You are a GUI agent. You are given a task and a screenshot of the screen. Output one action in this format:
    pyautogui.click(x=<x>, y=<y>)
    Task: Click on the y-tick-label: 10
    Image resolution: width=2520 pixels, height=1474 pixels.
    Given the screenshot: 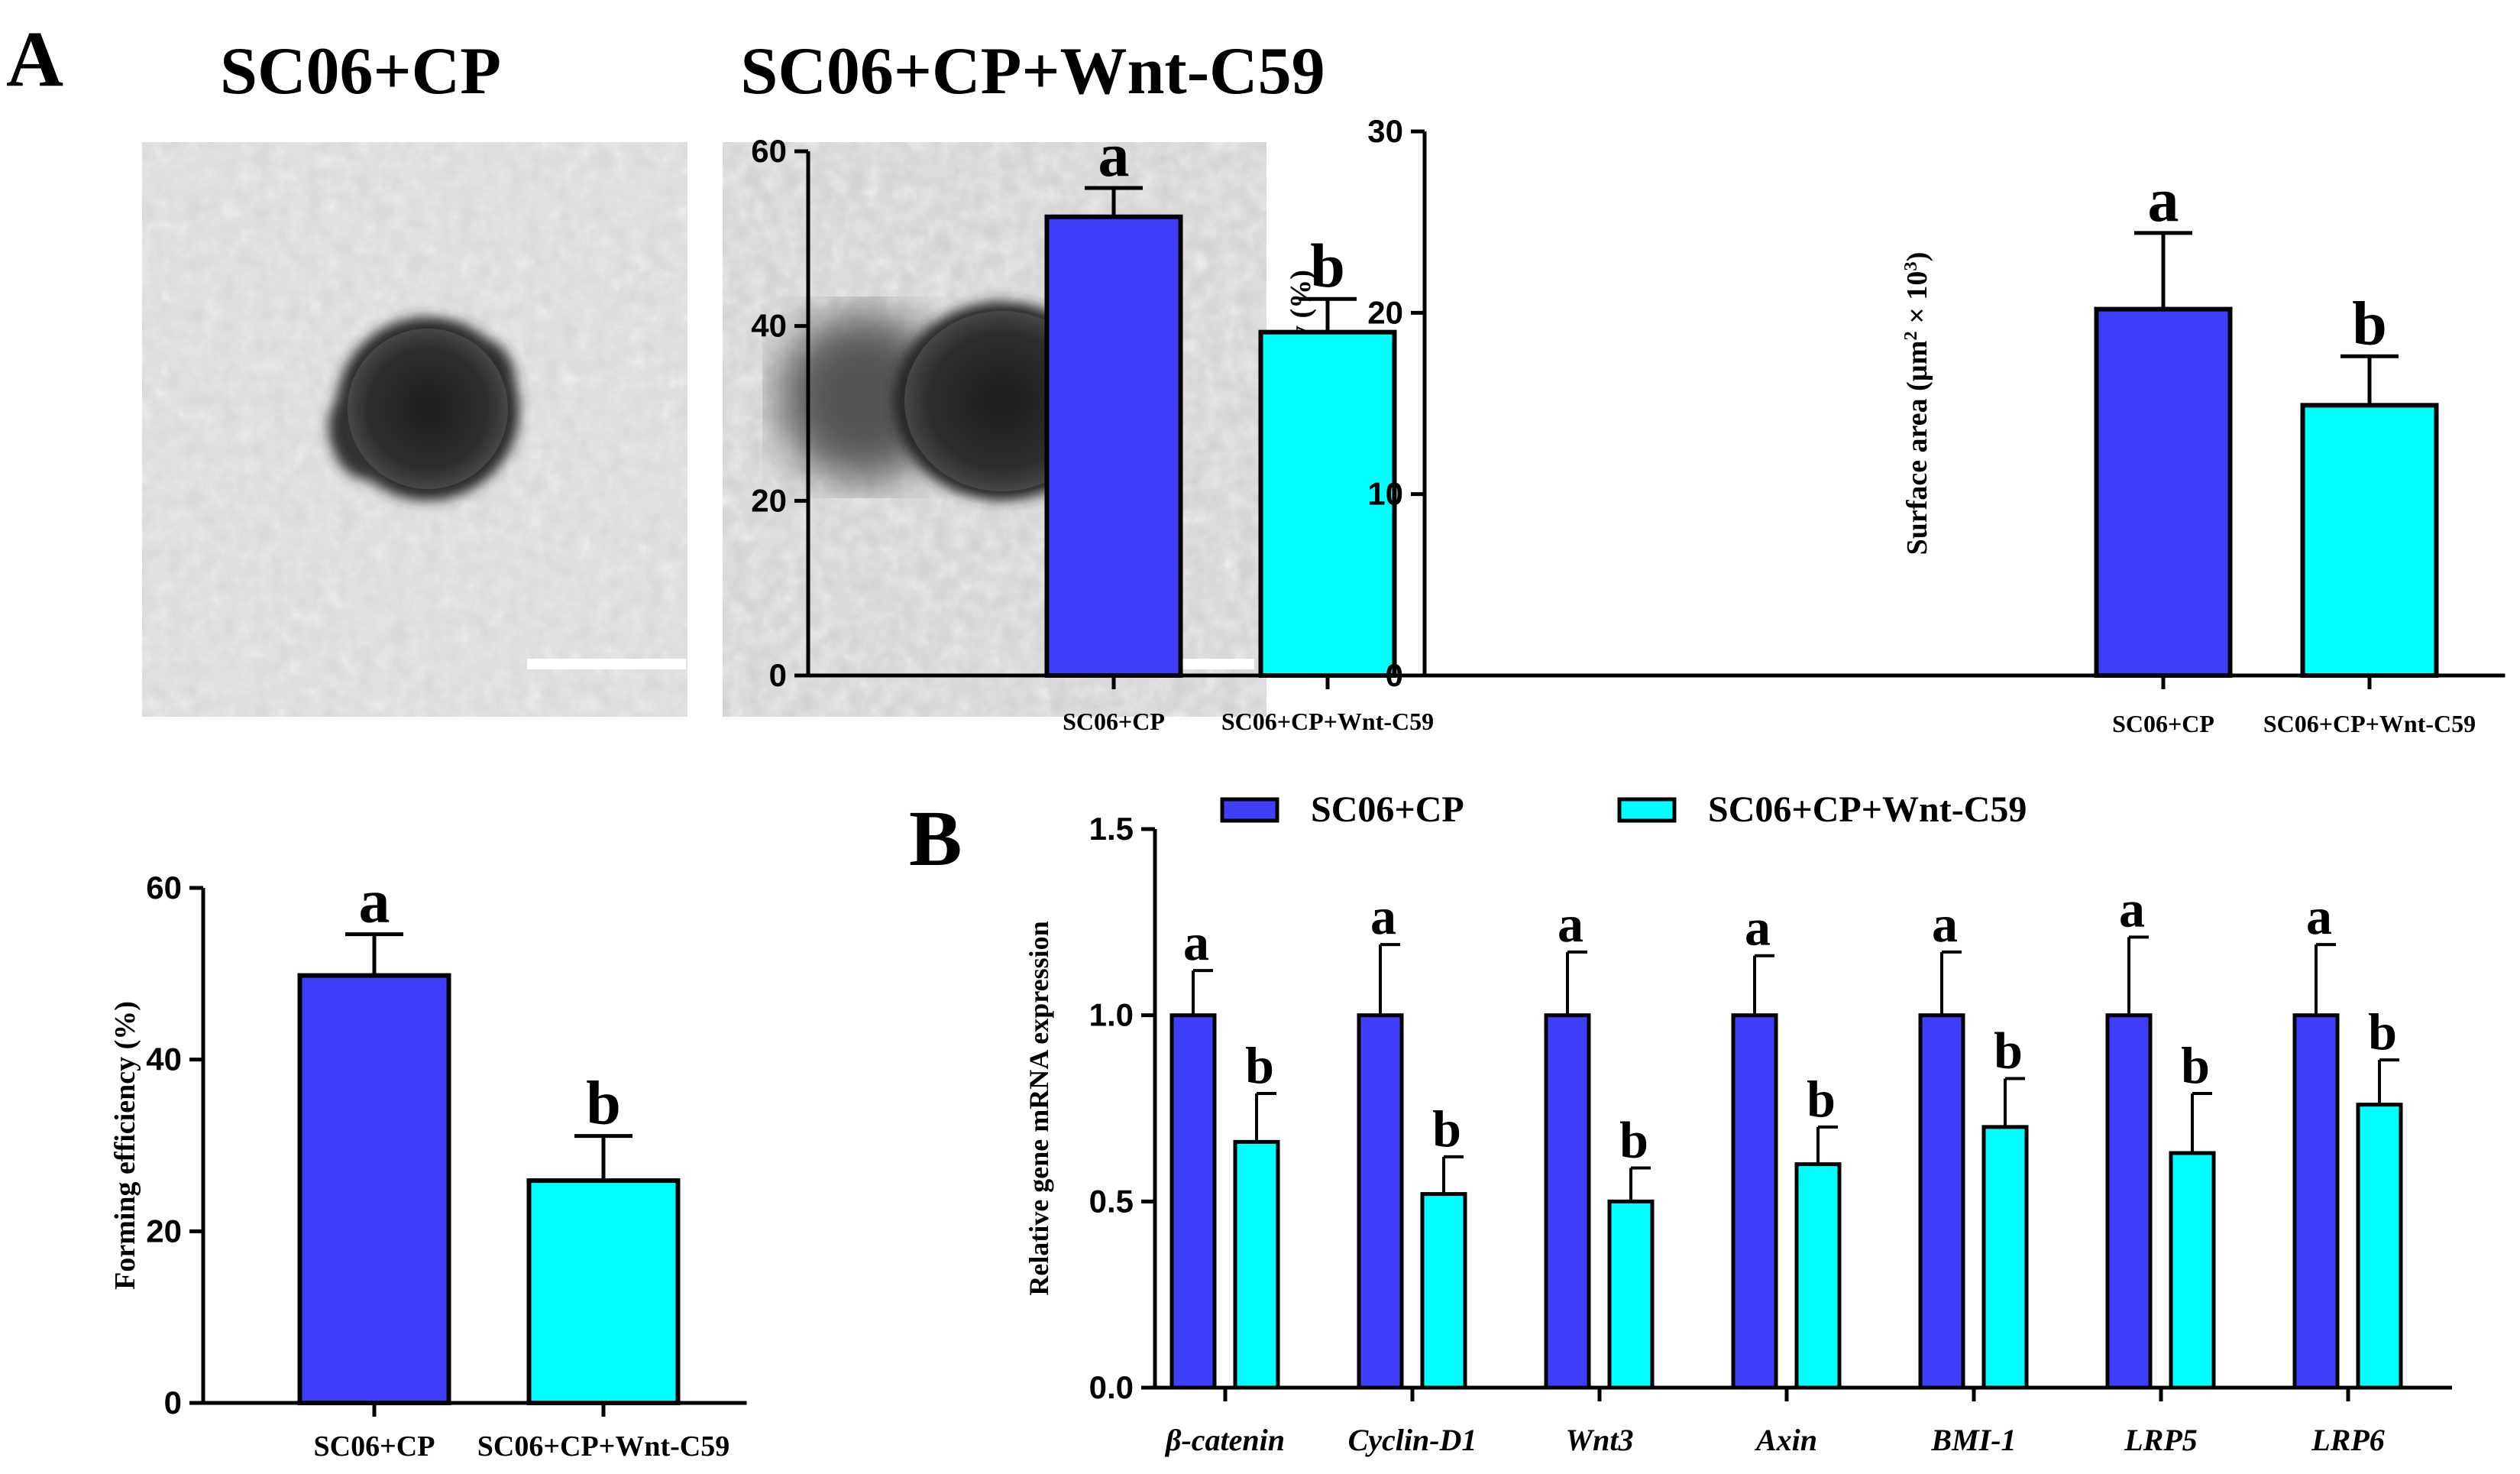 What is the action you would take?
    pyautogui.click(x=1385, y=494)
    